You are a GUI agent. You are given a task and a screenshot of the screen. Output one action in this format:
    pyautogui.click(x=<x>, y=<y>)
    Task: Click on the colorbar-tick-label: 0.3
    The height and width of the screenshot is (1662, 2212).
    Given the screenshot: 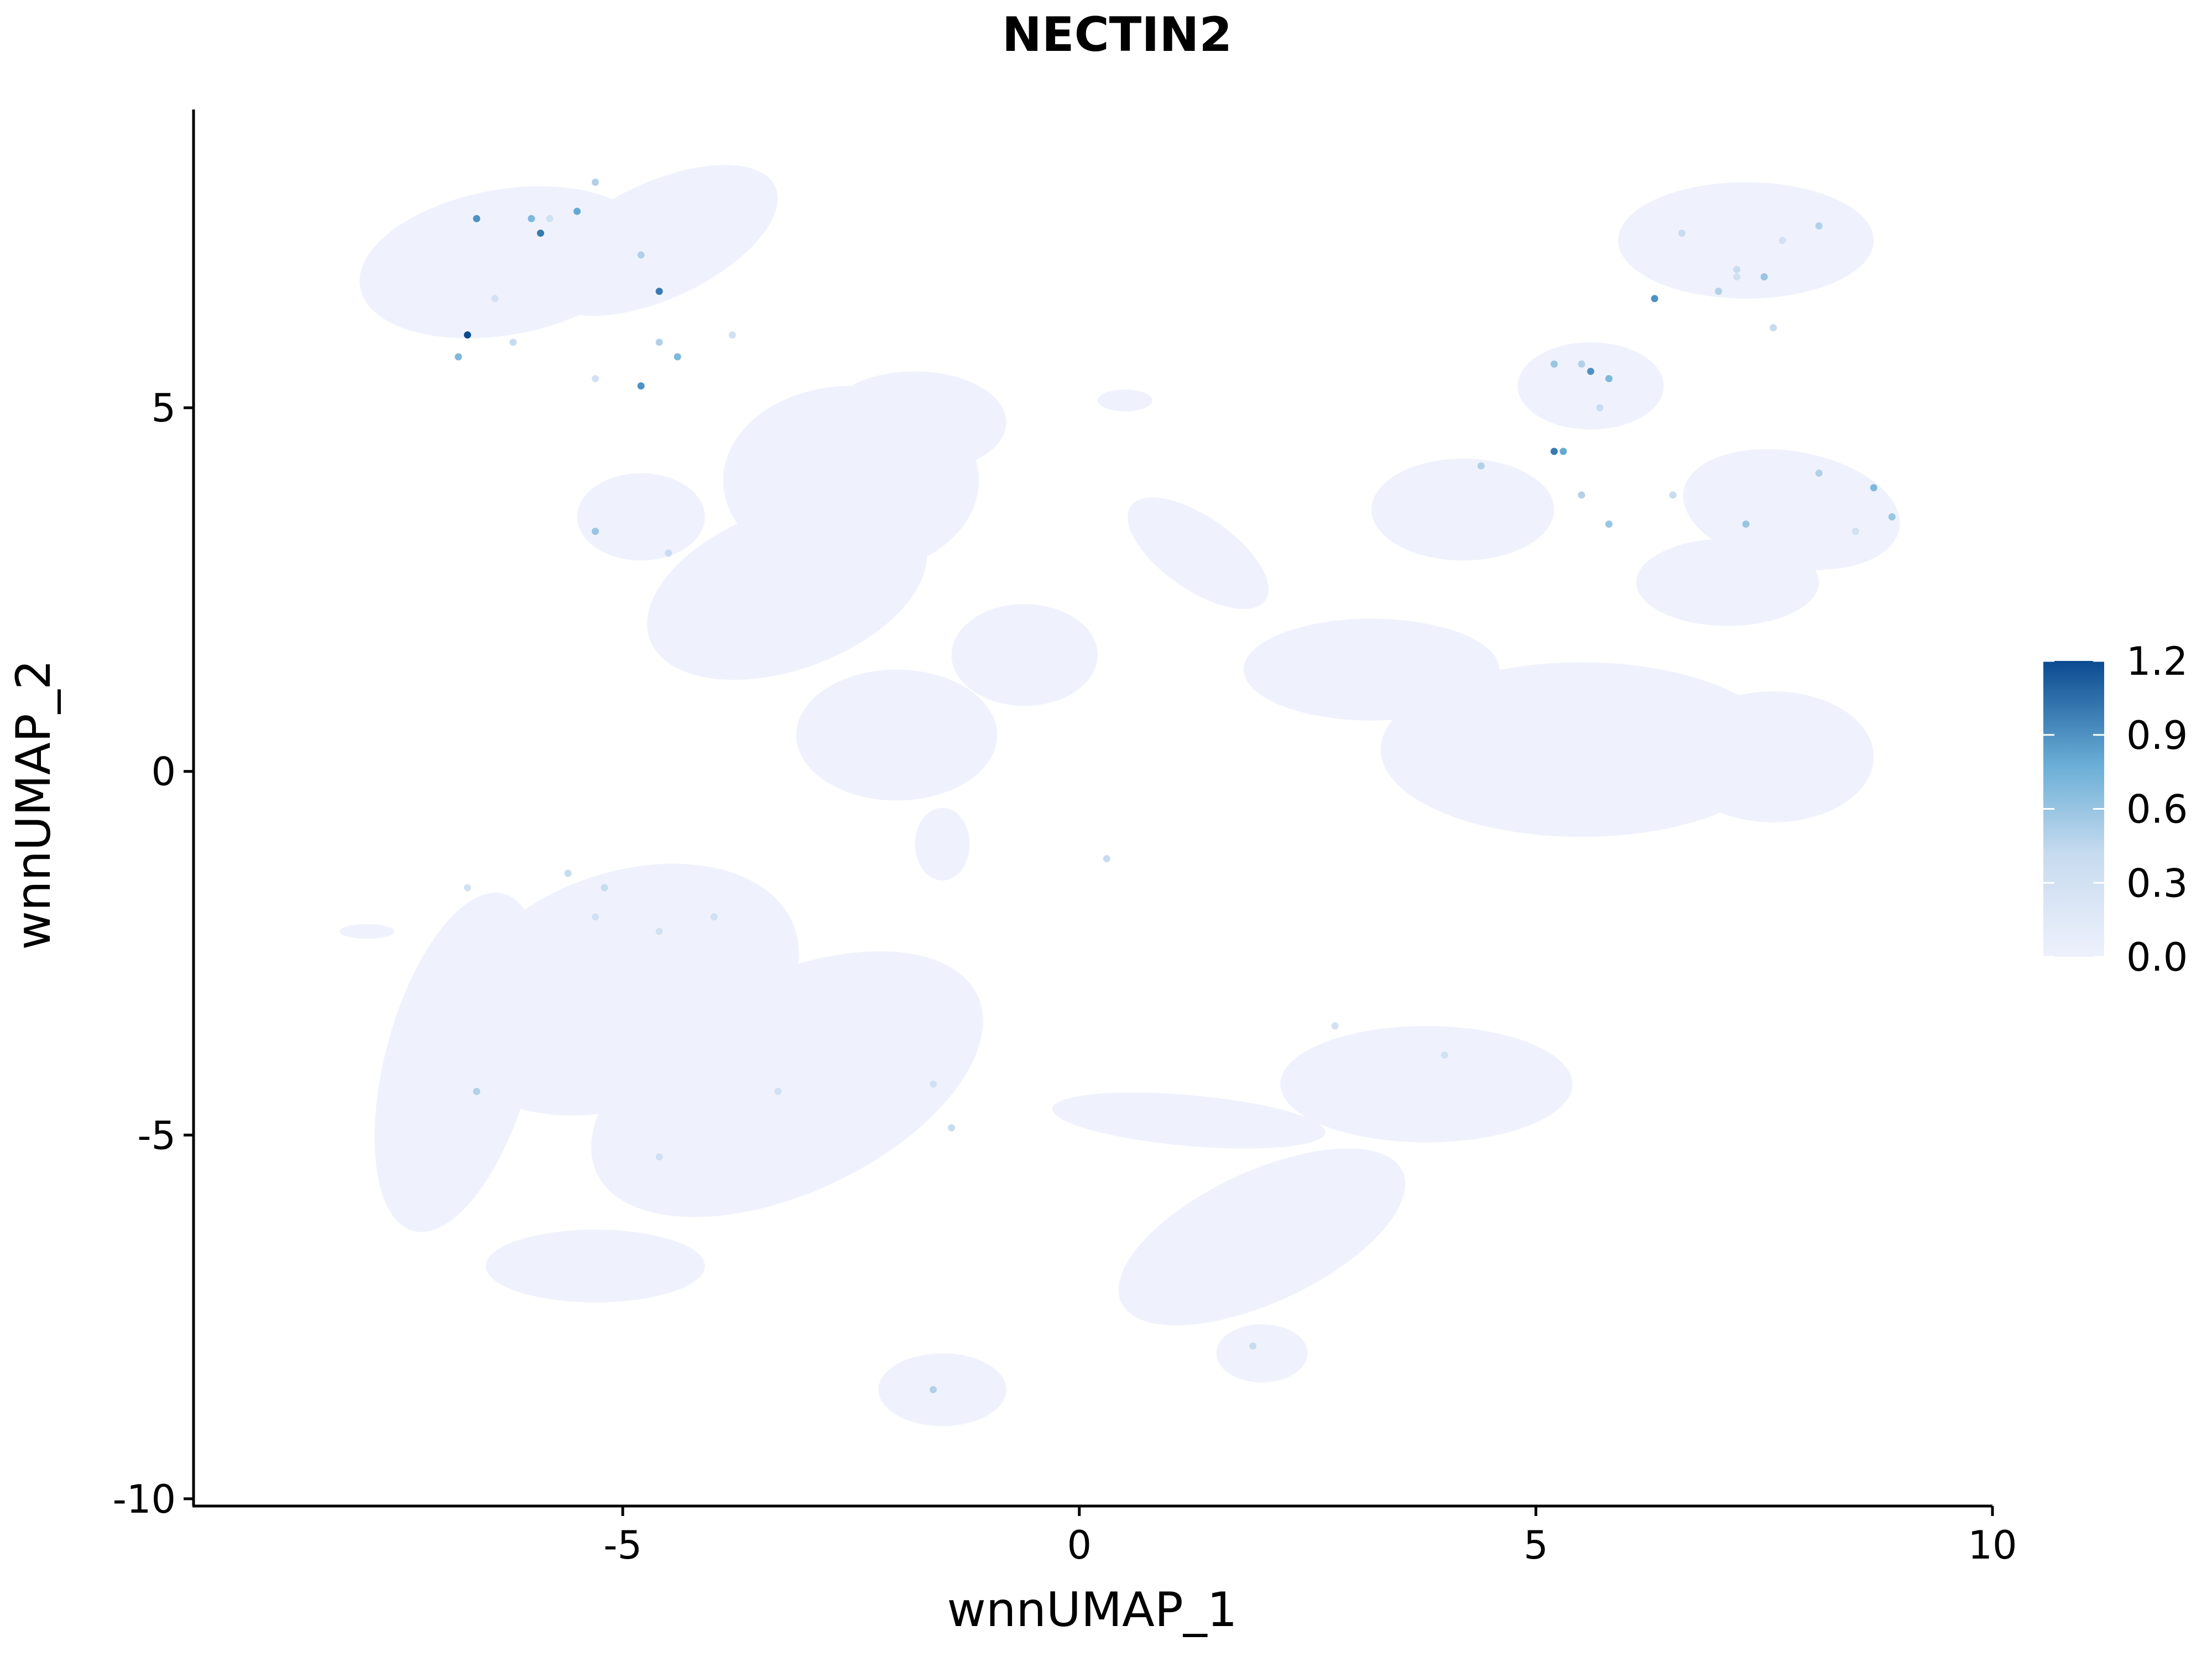 What is the action you would take?
    pyautogui.click(x=2157, y=883)
    